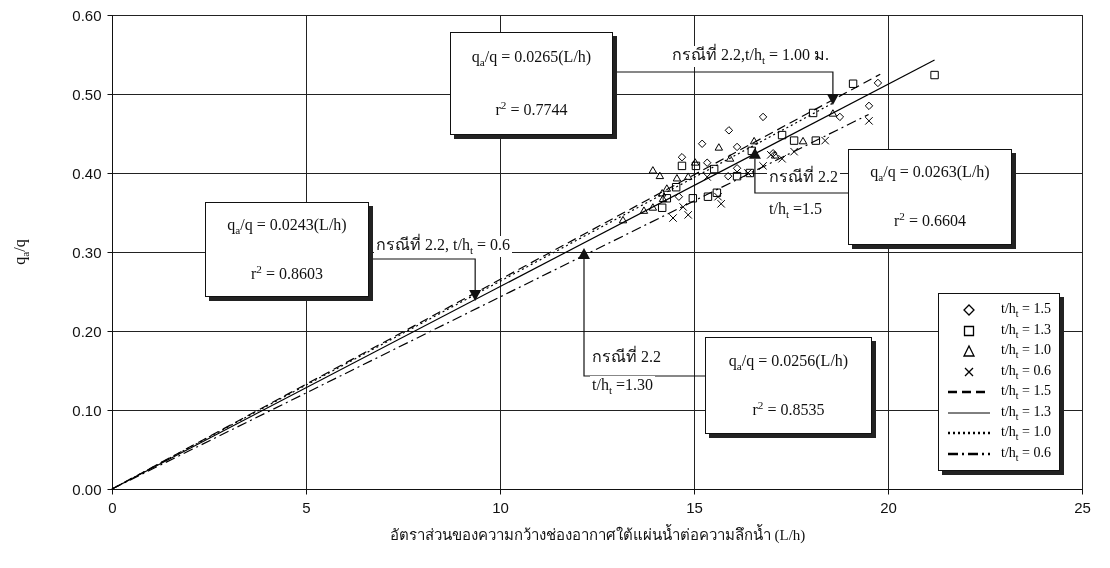  I want to click on x-tick-label: 15, so click(694, 507).